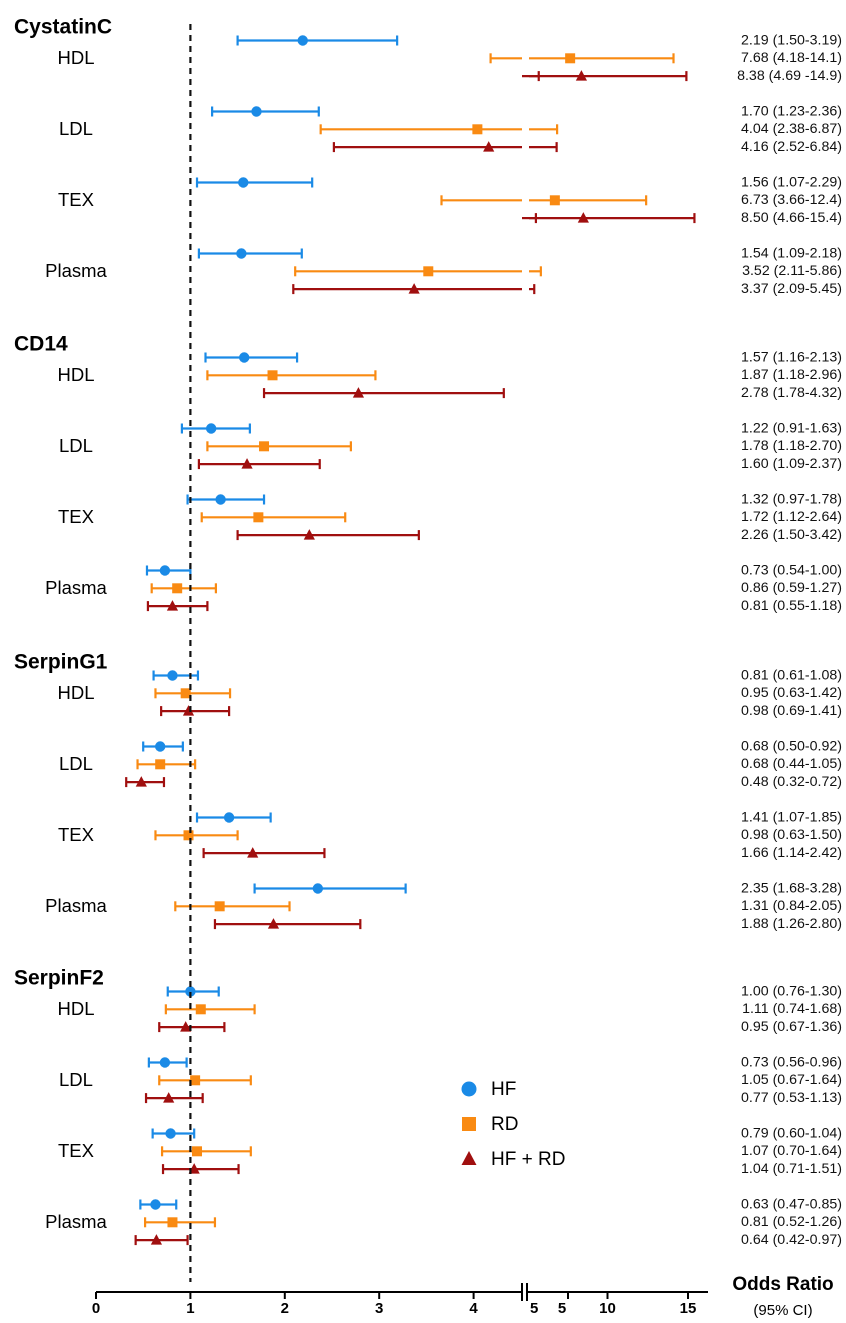 Image resolution: width=846 pixels, height=1323 pixels. Describe the element at coordinates (285, 1308) in the screenshot. I see `x-tick-label: 2` at that location.